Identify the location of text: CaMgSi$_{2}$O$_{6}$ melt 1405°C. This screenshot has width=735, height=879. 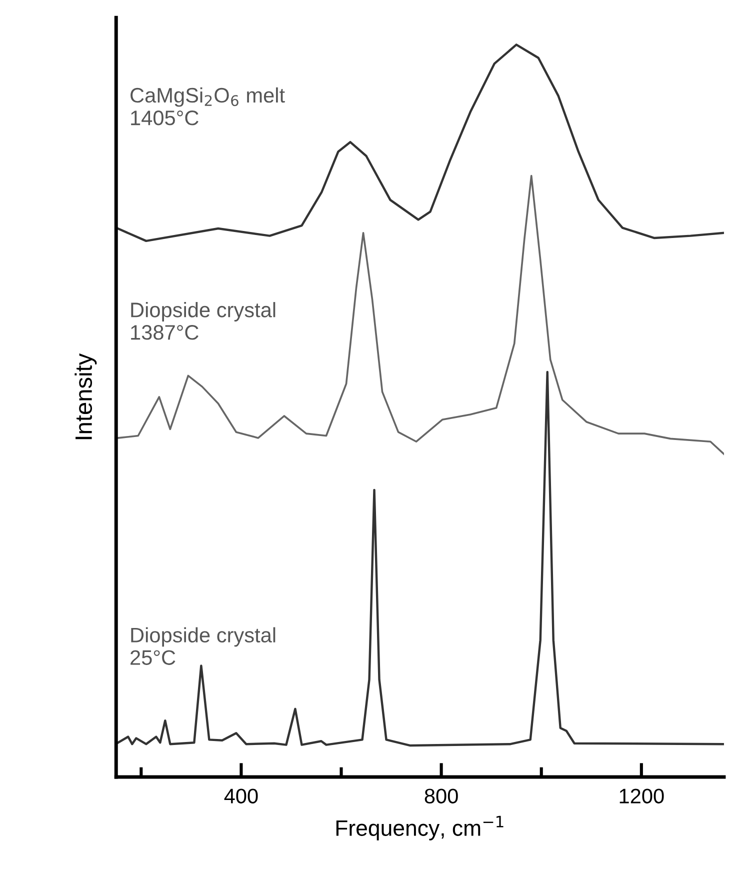
(207, 106).